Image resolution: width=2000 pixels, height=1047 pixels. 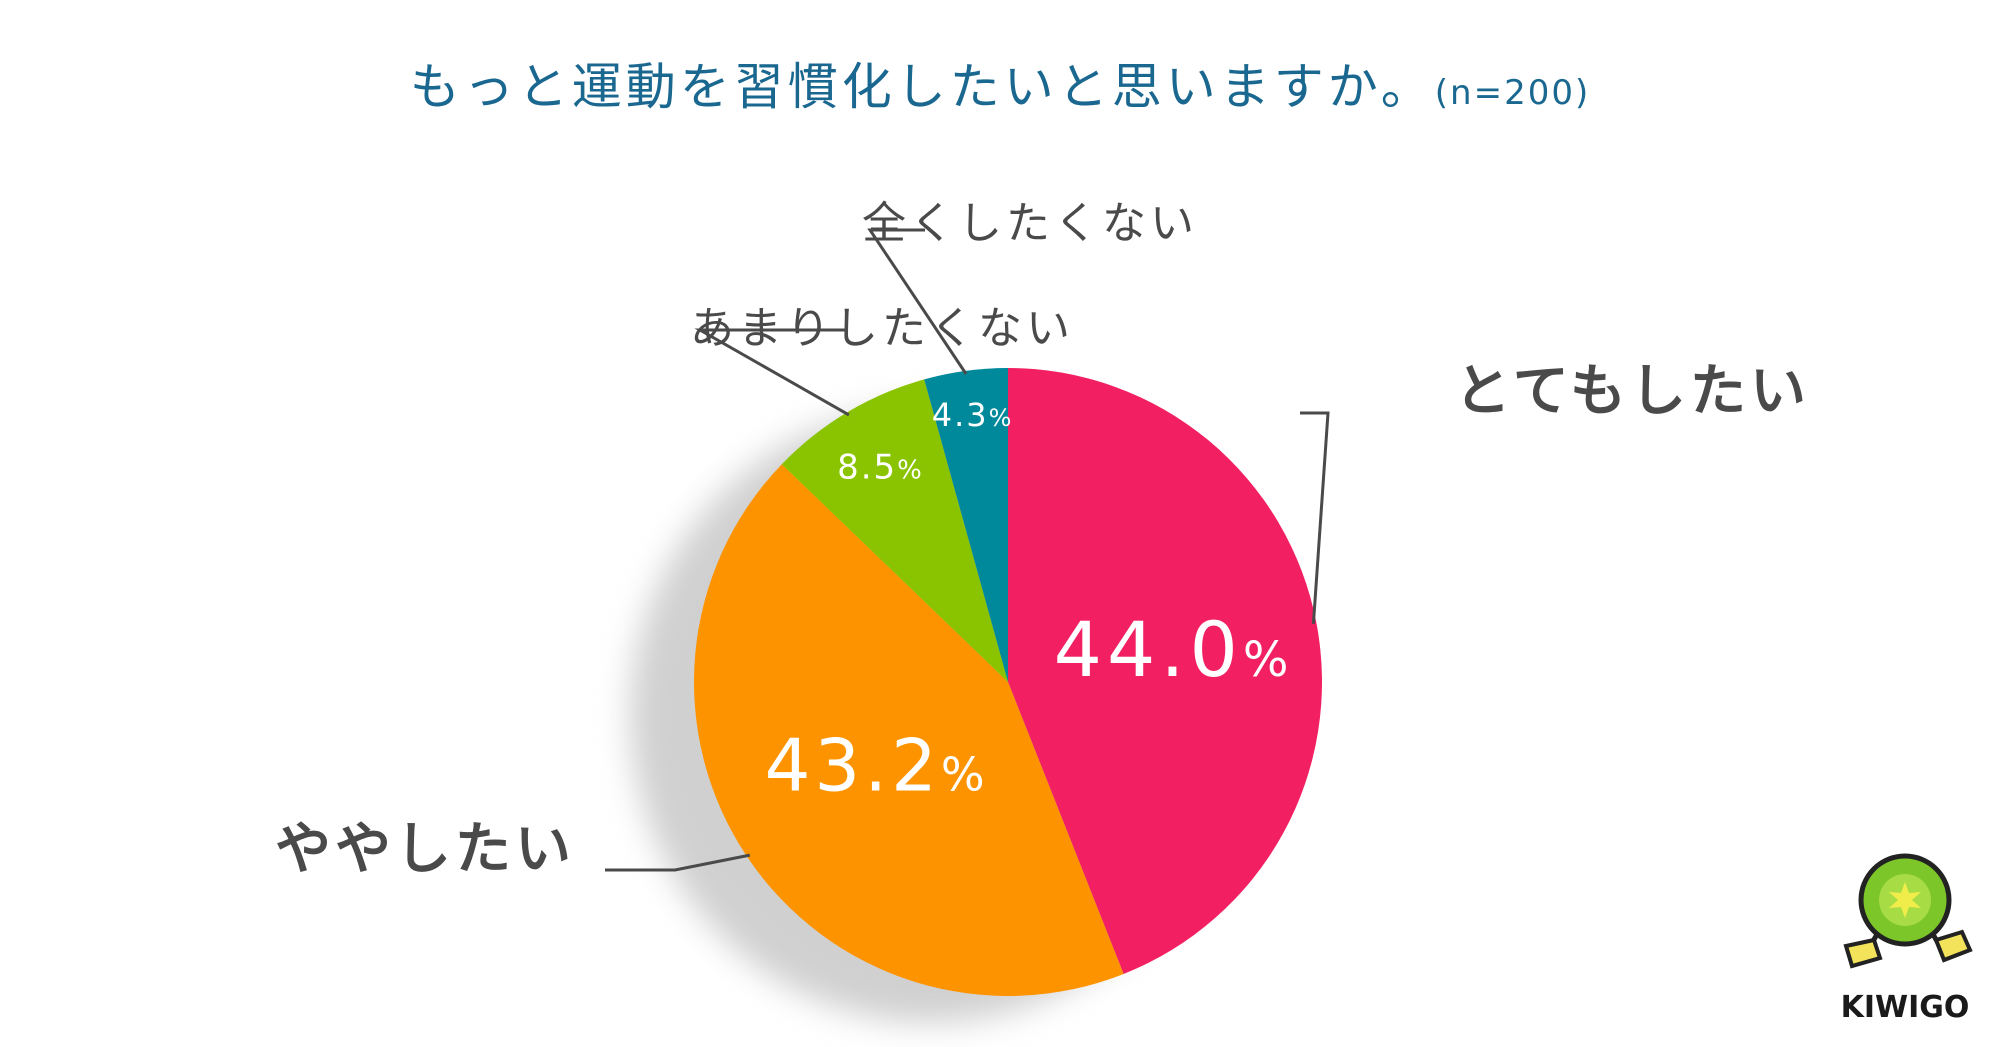 What do you see at coordinates (1030, 223) in the screenshot?
I see `category-label: 全くしたくない` at bounding box center [1030, 223].